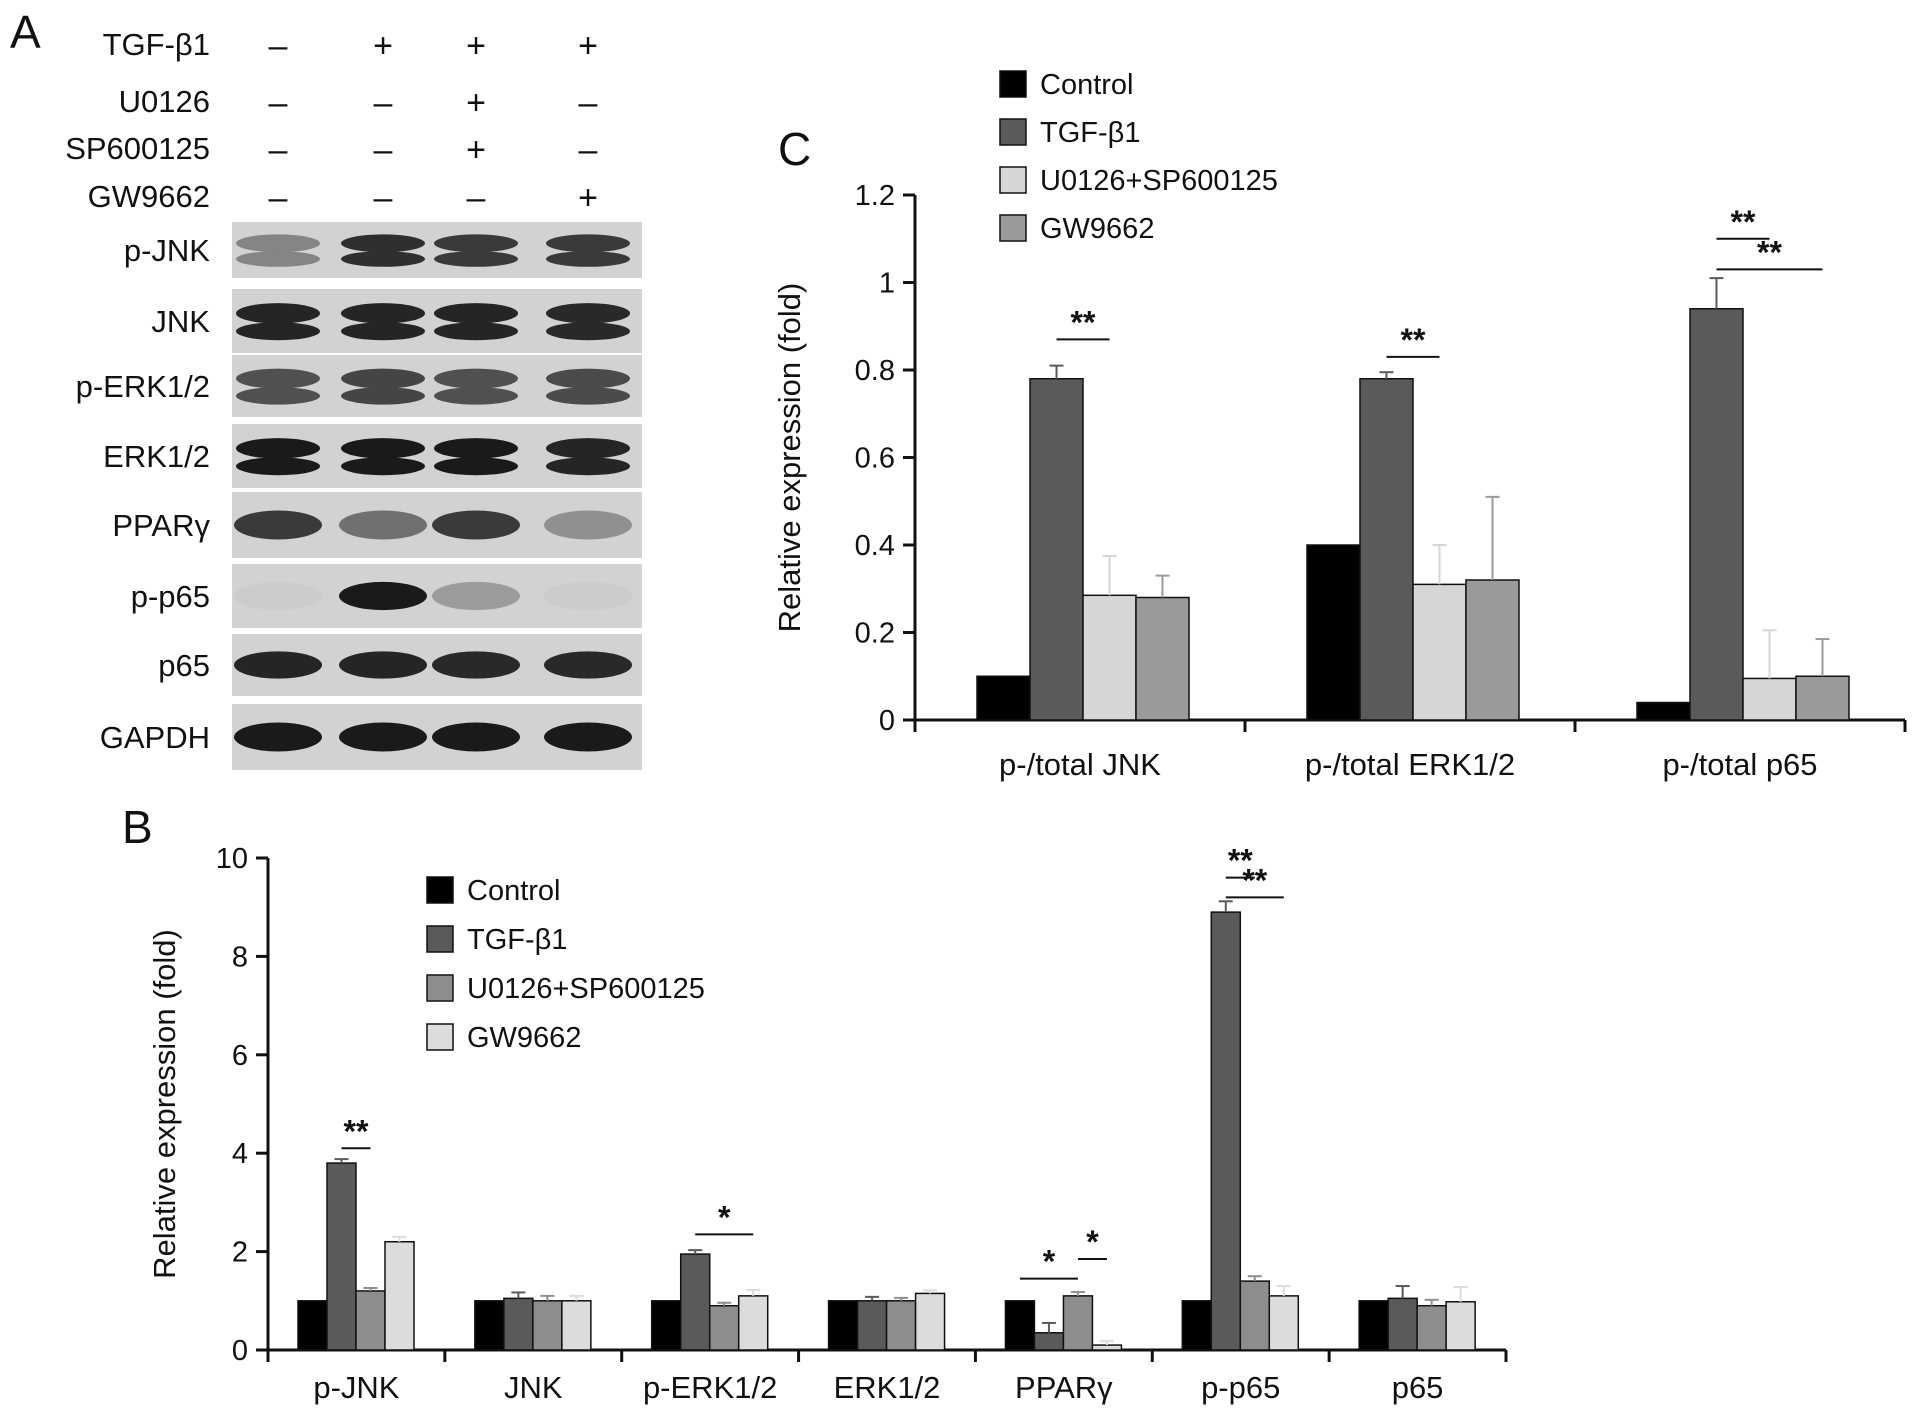 This screenshot has width=1913, height=1423. What do you see at coordinates (875, 634) in the screenshot?
I see `y-tick-label: 0.2` at bounding box center [875, 634].